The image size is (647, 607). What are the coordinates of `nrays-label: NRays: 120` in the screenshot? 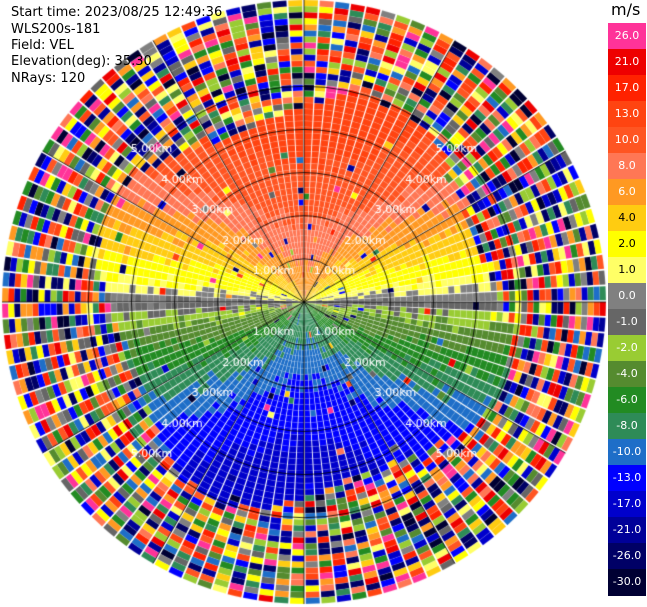 It's located at (48, 78).